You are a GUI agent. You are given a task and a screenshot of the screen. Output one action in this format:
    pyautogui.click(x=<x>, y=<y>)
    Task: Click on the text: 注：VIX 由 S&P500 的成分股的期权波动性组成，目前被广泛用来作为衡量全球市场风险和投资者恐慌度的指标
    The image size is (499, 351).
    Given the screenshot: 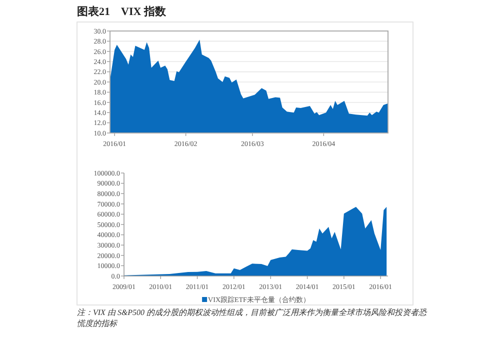 What is the action you would take?
    pyautogui.click(x=252, y=318)
    